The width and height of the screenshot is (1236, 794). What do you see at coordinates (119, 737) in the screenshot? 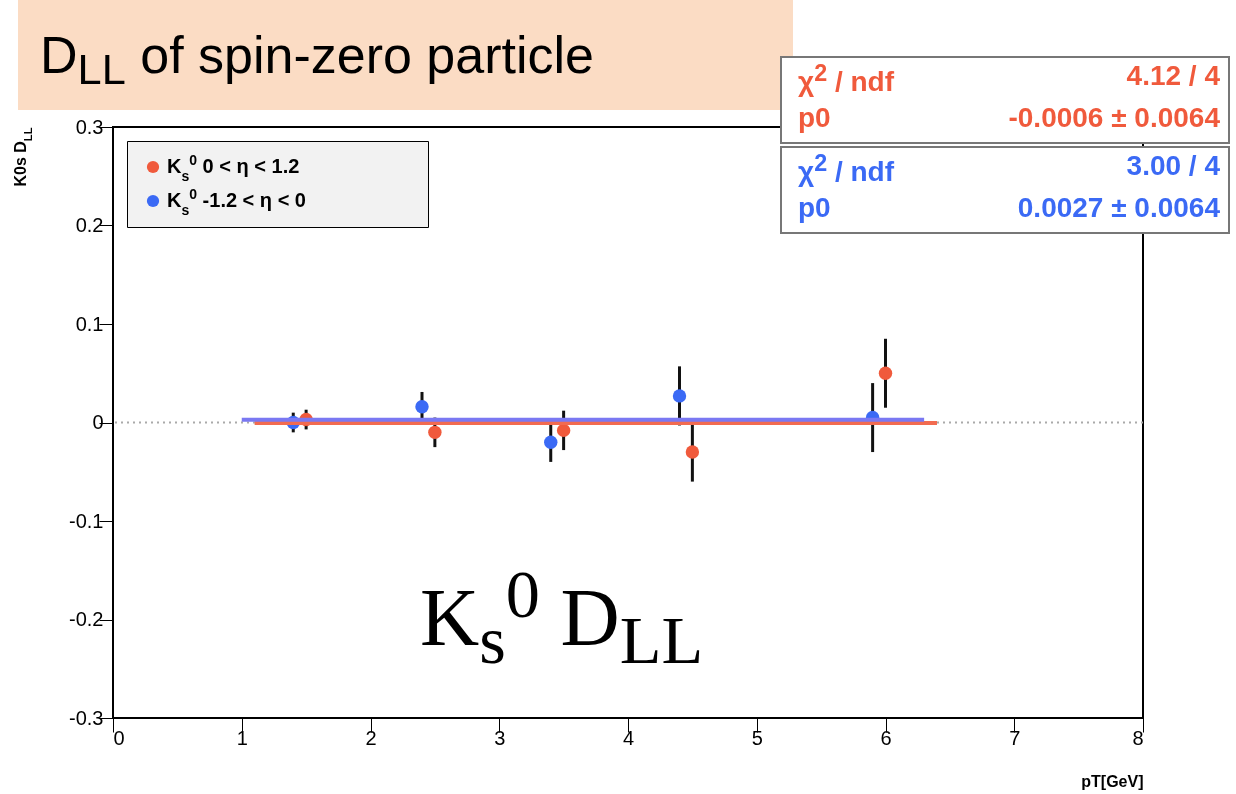
I see `x-tick-label: 0` at bounding box center [119, 737].